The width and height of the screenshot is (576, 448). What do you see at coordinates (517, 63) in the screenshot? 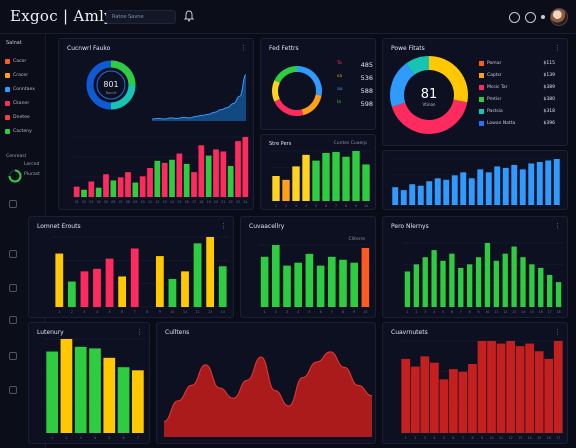
I see `legend-item: Pomar $115` at bounding box center [517, 63].